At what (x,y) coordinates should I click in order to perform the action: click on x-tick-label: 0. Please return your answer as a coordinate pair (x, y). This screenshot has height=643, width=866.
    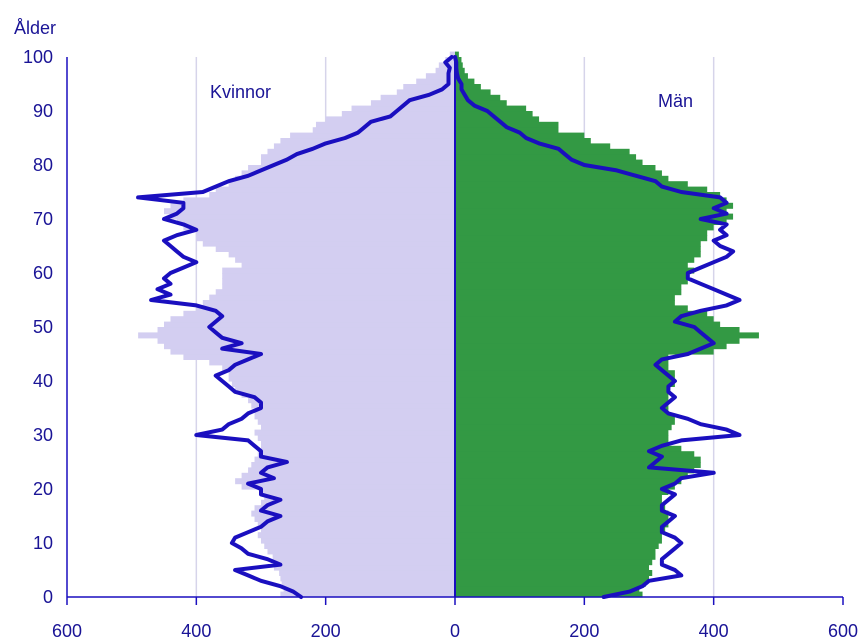
    Looking at the image, I should click on (455, 631).